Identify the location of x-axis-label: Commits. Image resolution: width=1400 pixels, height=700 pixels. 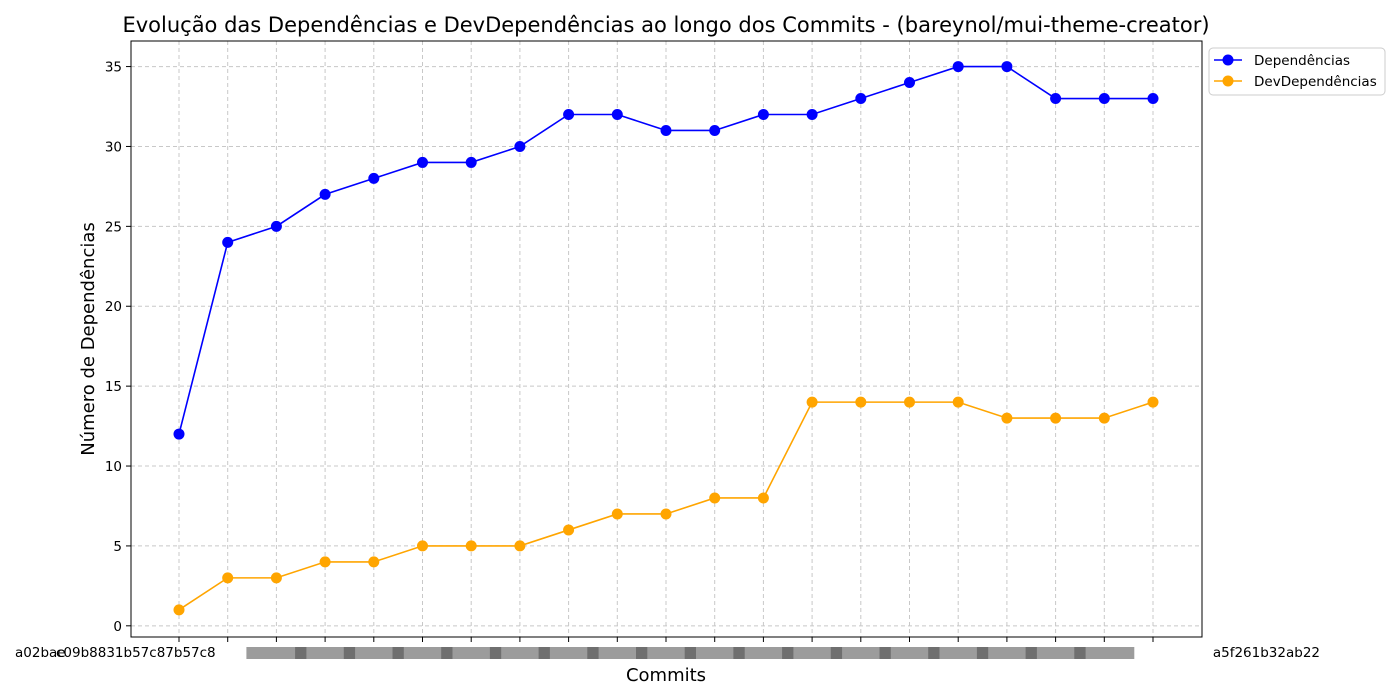
(666, 675).